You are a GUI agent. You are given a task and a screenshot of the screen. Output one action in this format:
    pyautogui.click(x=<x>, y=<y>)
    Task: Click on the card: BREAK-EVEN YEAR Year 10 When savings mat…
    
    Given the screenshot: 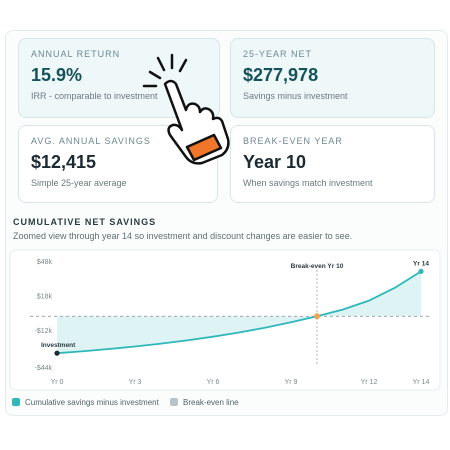 What is the action you would take?
    pyautogui.click(x=332, y=164)
    